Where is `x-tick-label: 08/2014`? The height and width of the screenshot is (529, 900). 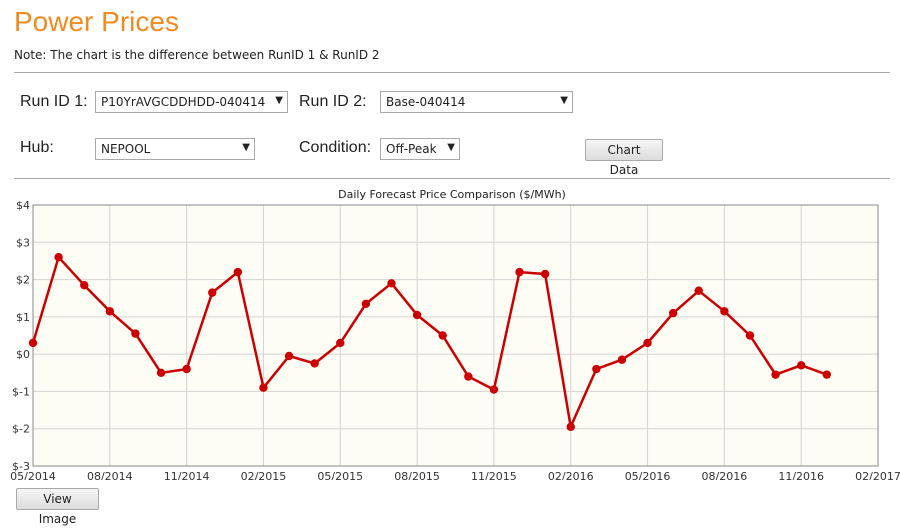
x-tick-label: 08/2014 is located at coordinates (110, 475).